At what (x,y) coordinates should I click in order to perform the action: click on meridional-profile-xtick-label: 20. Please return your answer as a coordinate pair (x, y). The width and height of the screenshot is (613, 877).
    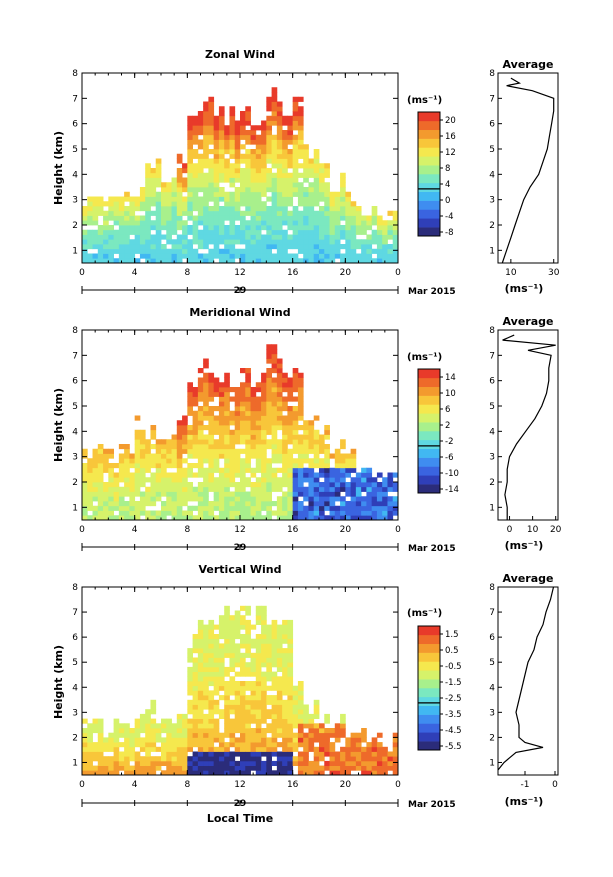
    Looking at the image, I should click on (556, 530).